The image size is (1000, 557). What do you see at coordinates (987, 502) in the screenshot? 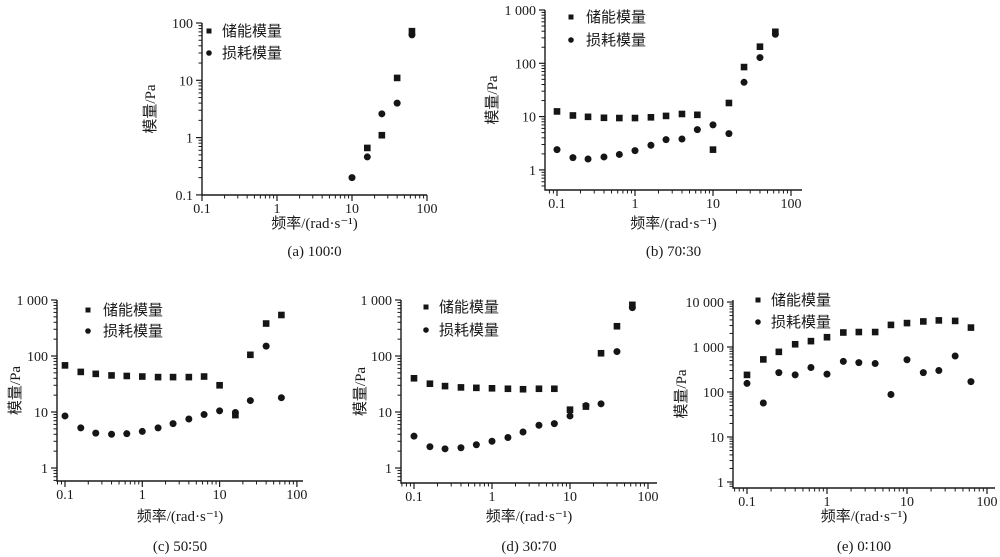
I see `x-tick-label: 100` at bounding box center [987, 502].